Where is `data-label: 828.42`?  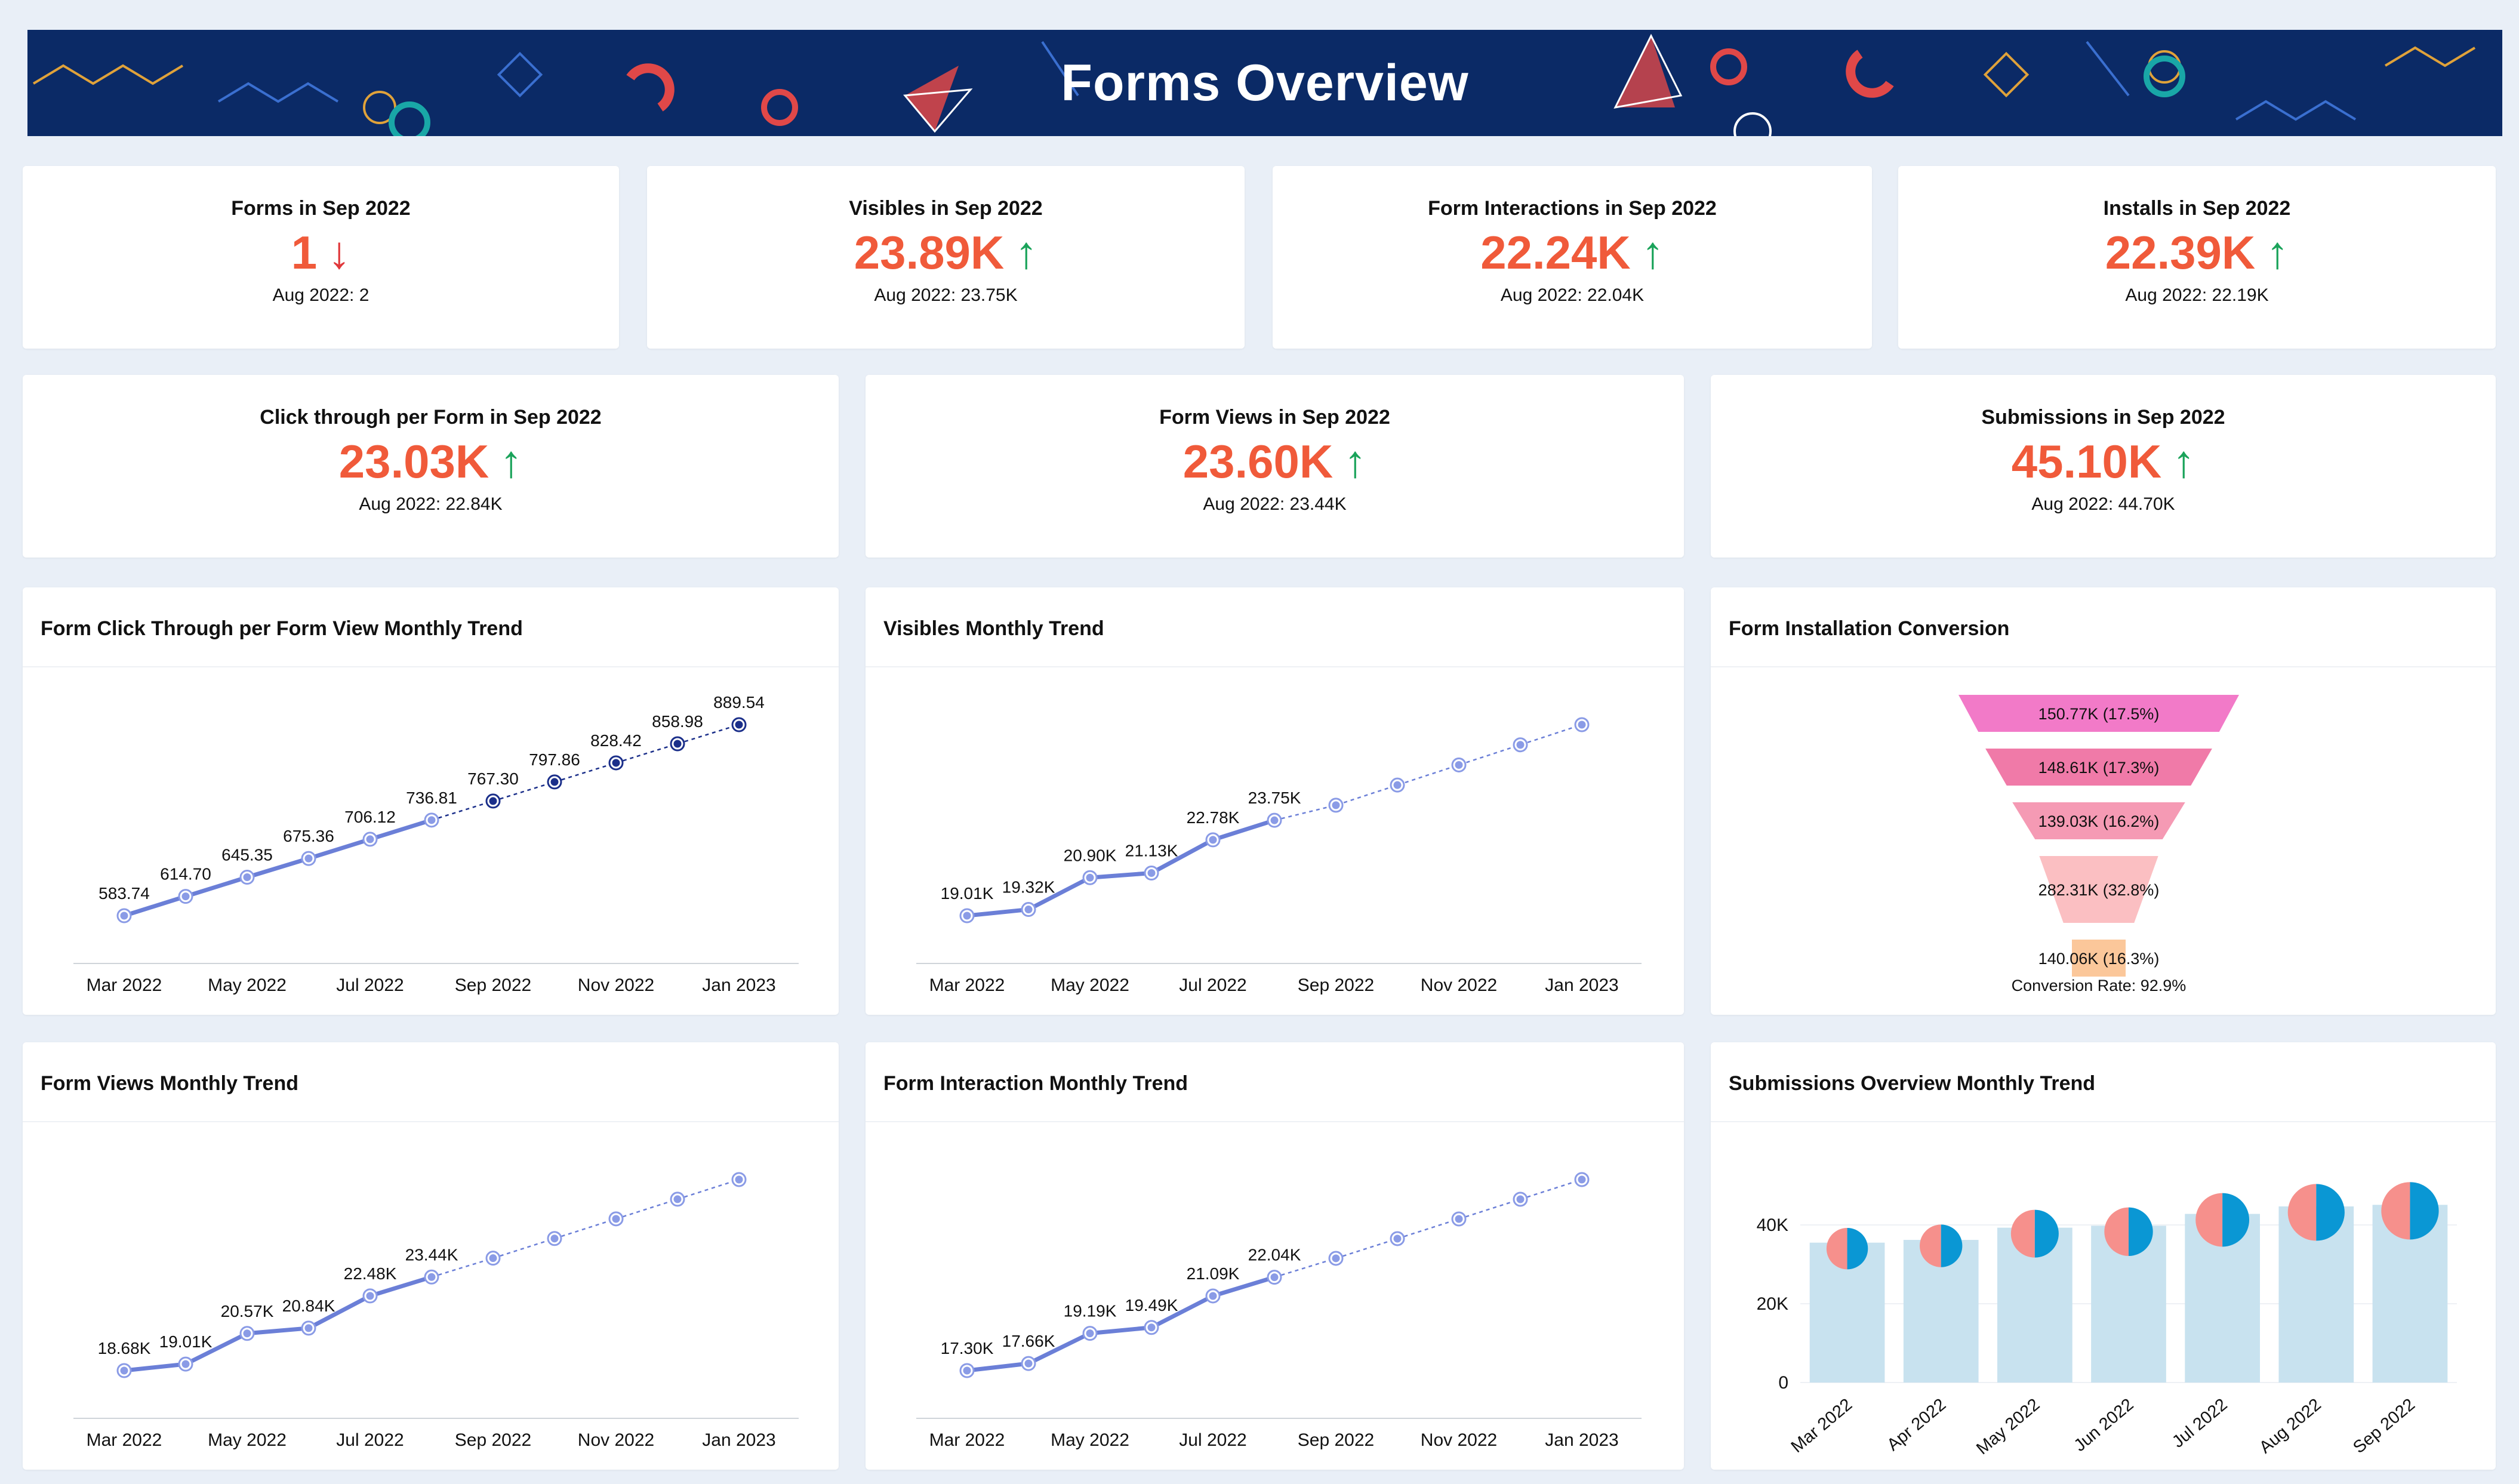
data-label: 828.42 is located at coordinates (616, 741).